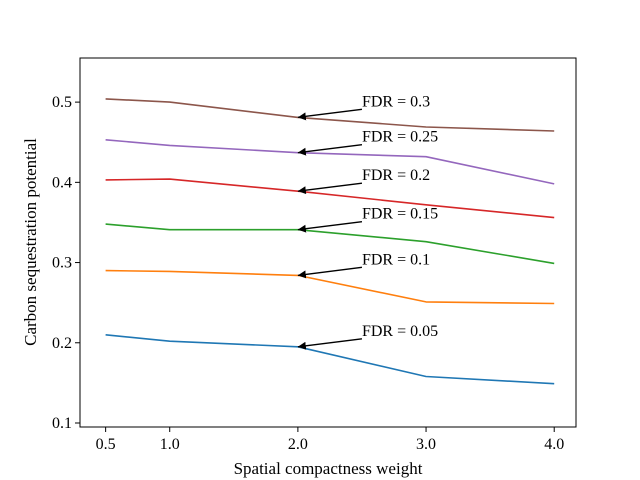 The image size is (640, 480). Describe the element at coordinates (330, 440) in the screenshot. I see `x-axis: 0.5 1.0 2.0 3.0 4.0` at that location.